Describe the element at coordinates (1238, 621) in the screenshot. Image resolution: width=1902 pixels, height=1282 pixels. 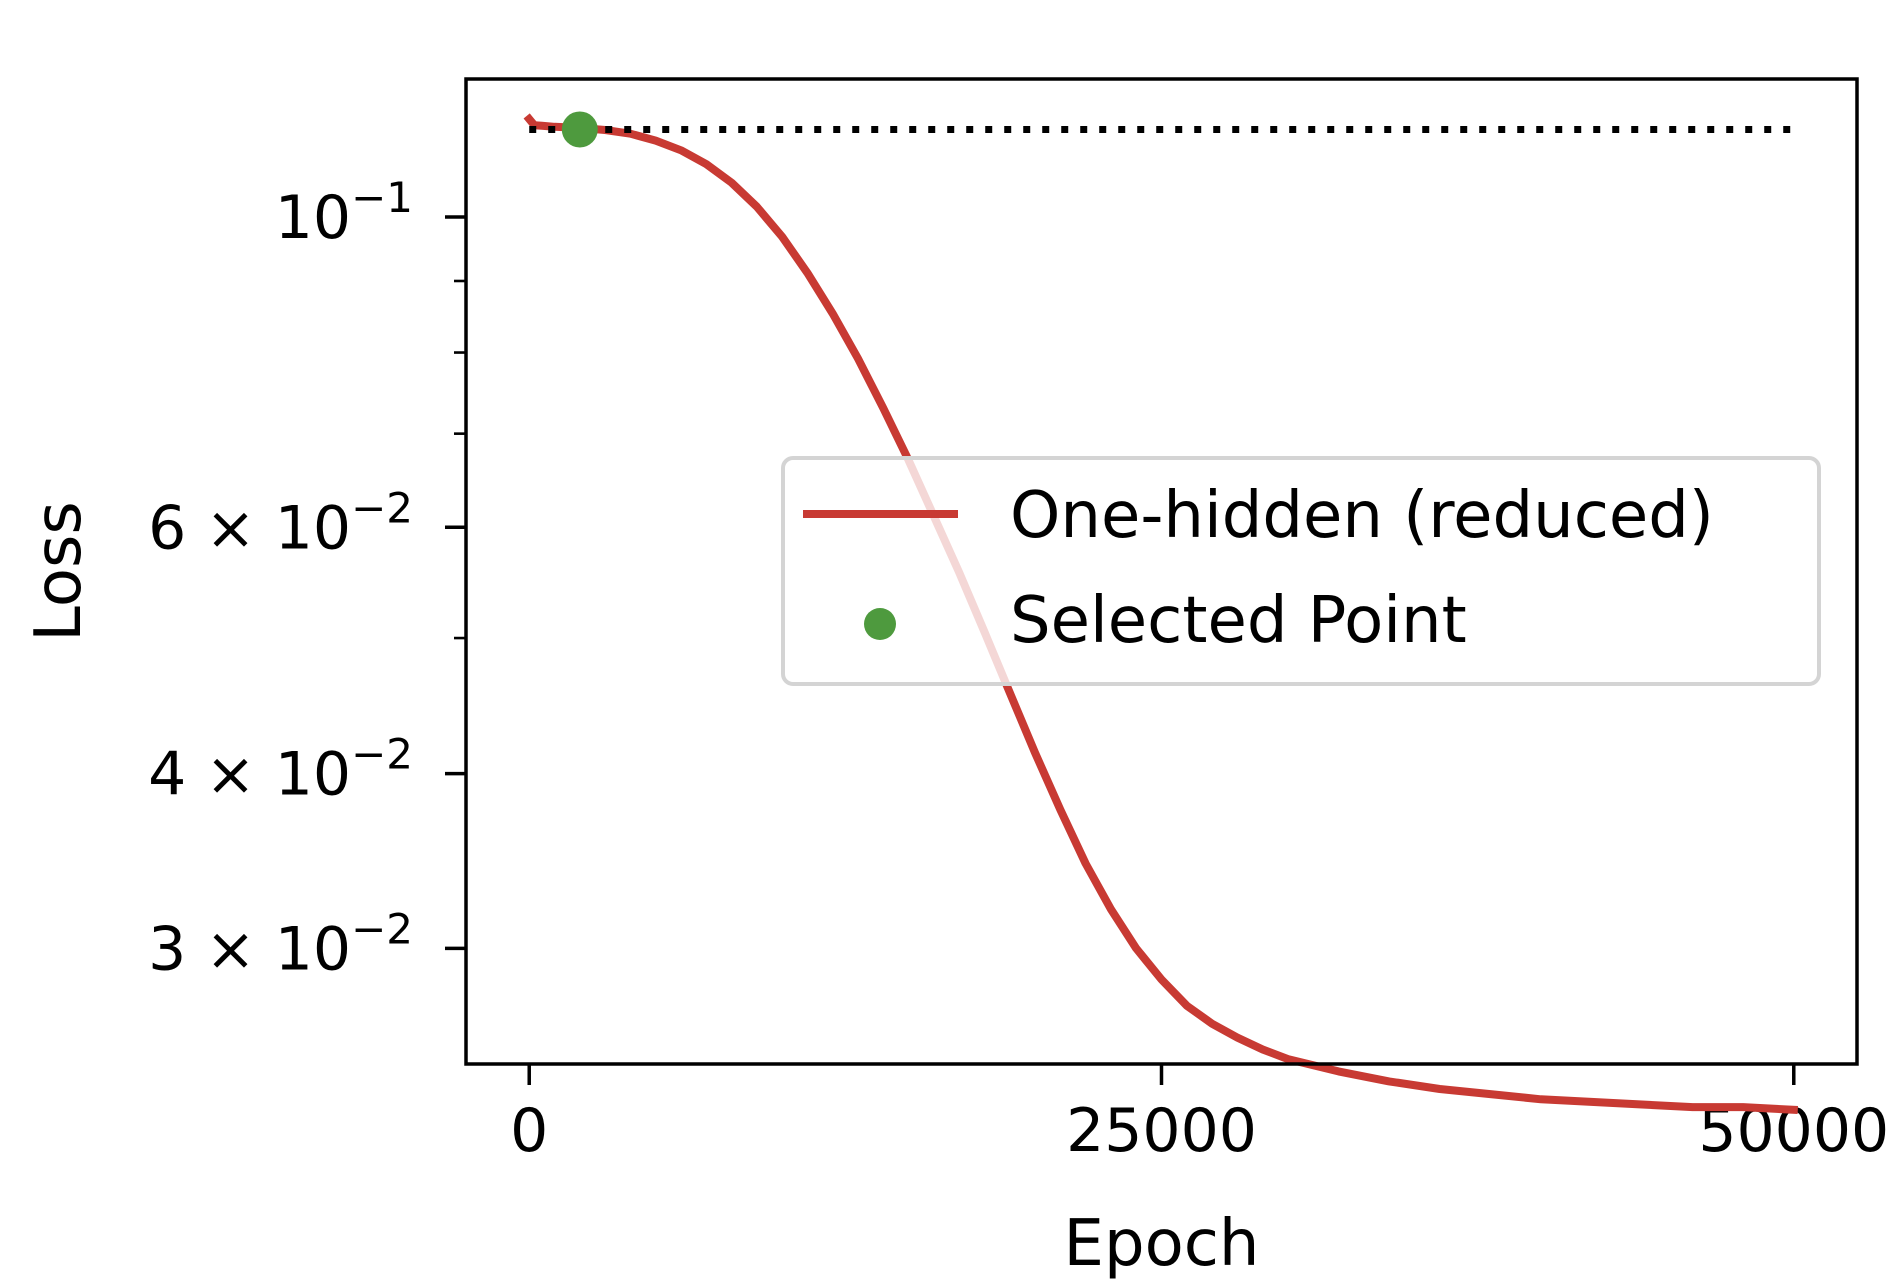
I see `legend-label-selected-point: Selected Point` at that location.